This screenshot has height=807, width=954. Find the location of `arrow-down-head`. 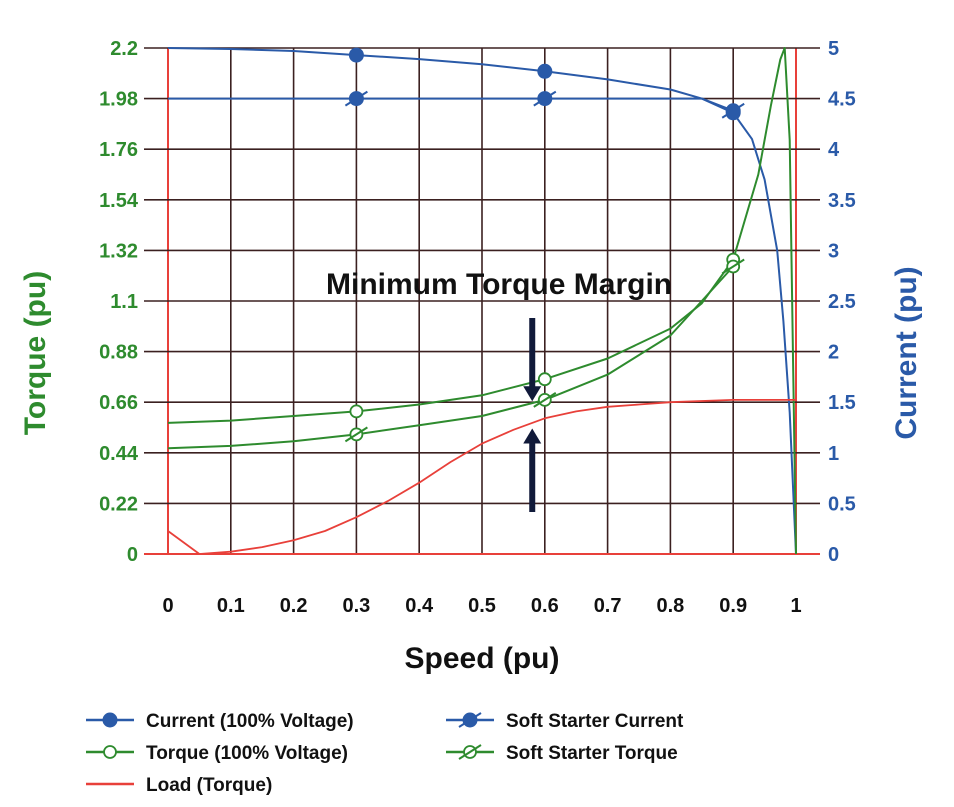

arrow-down-head is located at coordinates (532, 394).